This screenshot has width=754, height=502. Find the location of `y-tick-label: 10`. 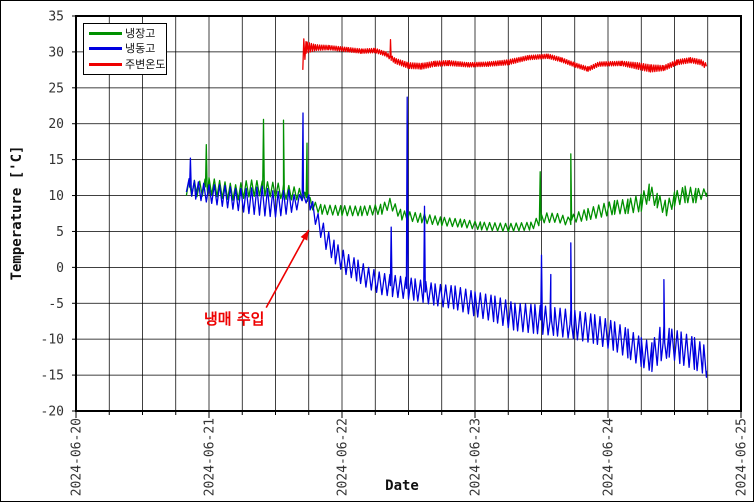

y-tick-label: 10 is located at coordinates (56, 196).